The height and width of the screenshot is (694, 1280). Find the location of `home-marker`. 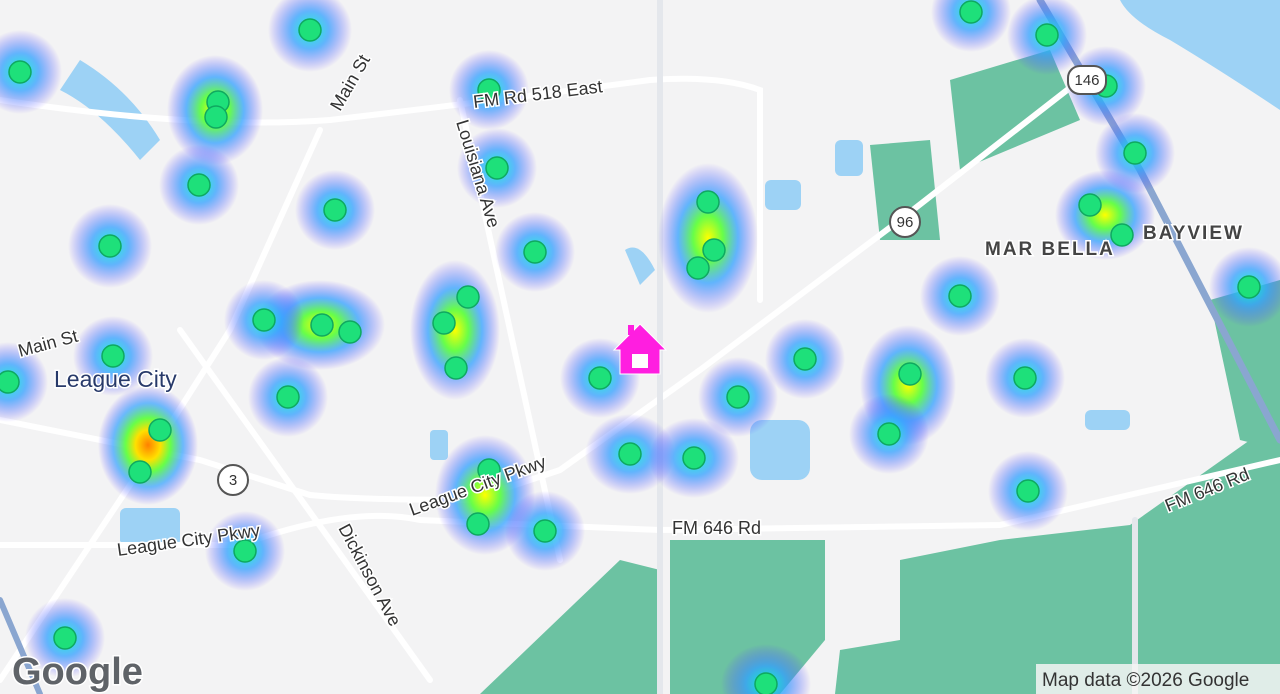

home-marker is located at coordinates (640, 349).